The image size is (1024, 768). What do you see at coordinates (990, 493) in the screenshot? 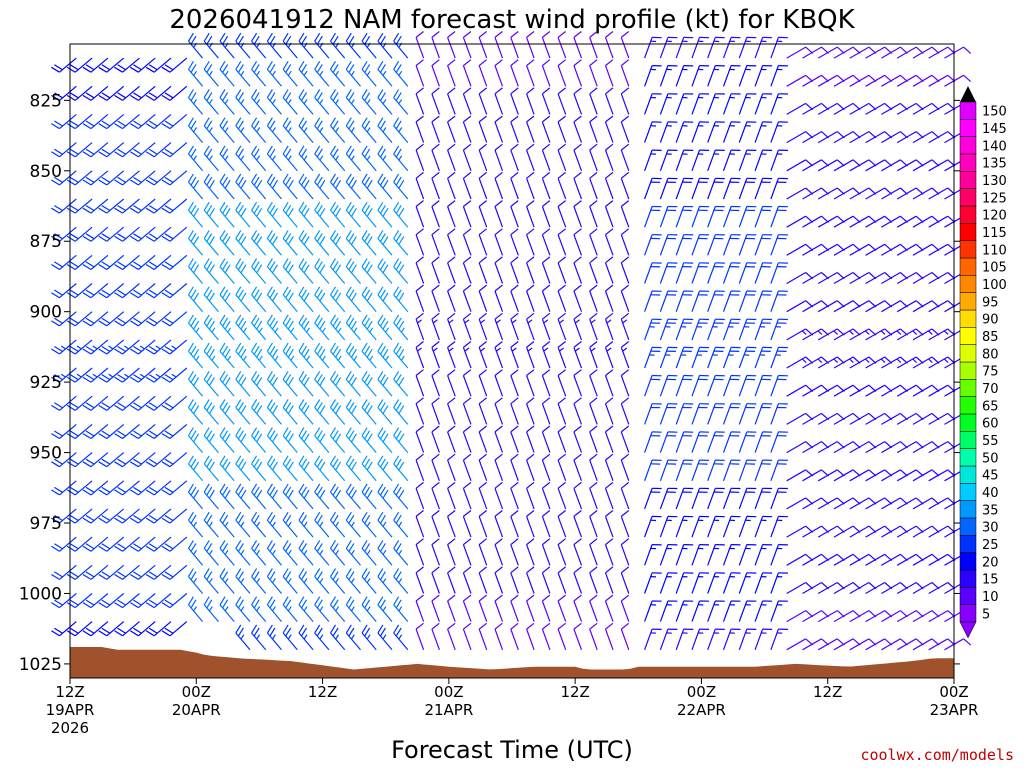
I see `colorbar-label: 40` at bounding box center [990, 493].